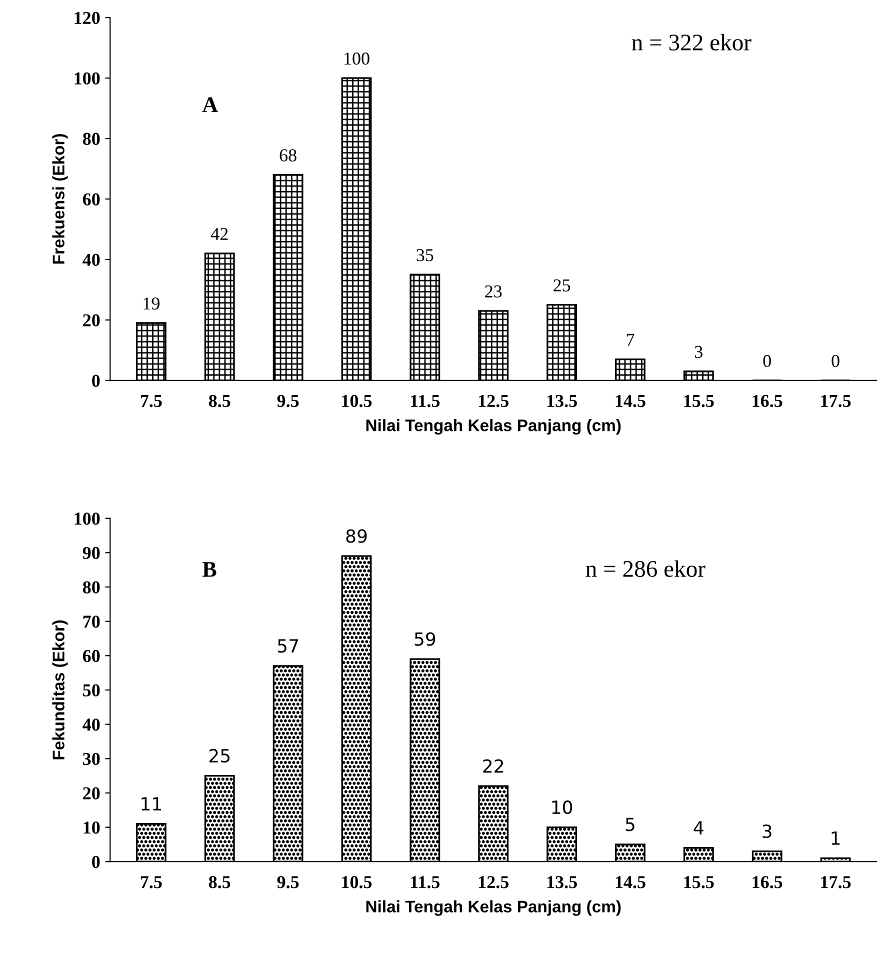 The image size is (881, 978). What do you see at coordinates (87, 18) in the screenshot?
I see `y-tick-label: 120` at bounding box center [87, 18].